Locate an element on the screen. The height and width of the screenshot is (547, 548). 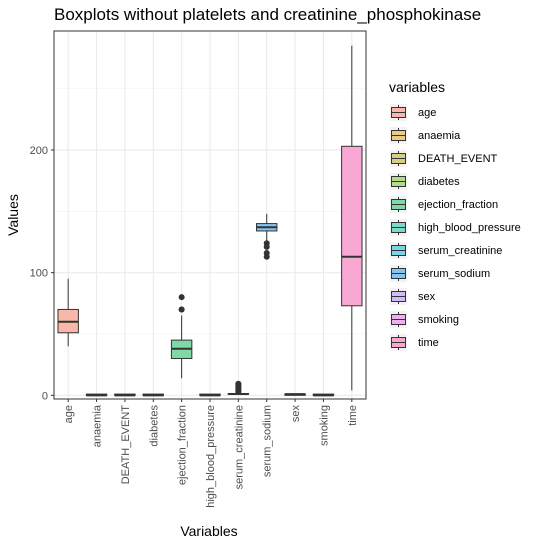
box-serum_creatinine is located at coordinates (238, 388).